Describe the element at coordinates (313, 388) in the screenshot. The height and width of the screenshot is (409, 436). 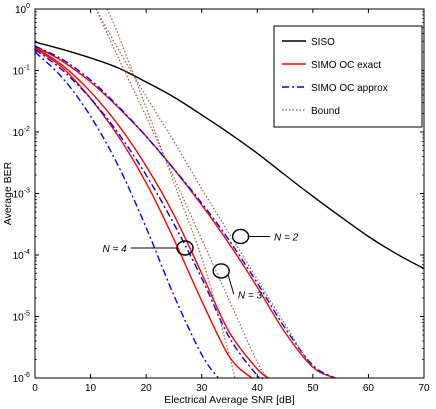
I see `x-tick-label: 50` at that location.